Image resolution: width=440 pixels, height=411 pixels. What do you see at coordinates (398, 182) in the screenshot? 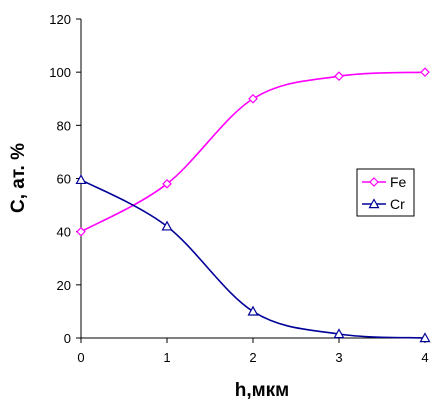
I see `legend-label-fe: Fe` at bounding box center [398, 182].